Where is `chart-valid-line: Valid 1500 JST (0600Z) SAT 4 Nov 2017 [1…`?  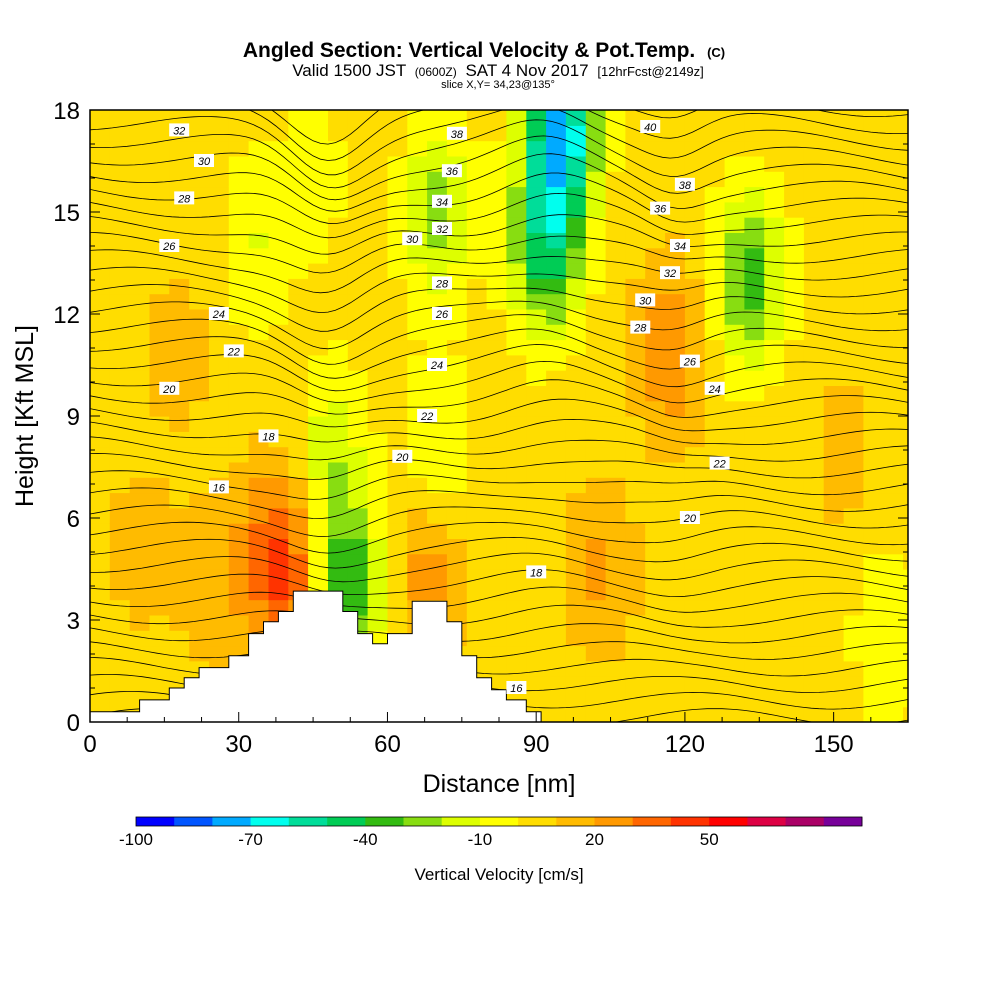 chart-valid-line: Valid 1500 JST (0600Z) SAT 4 Nov 2017 [1… is located at coordinates (498, 70).